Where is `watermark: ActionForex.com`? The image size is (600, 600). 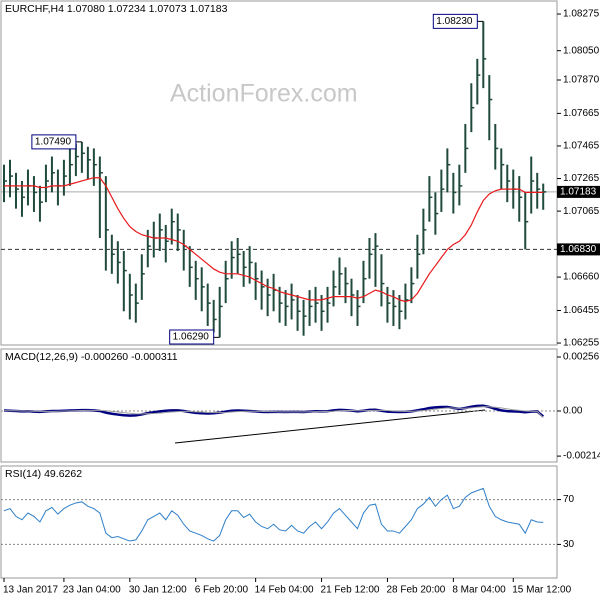
watermark: ActionForex.com is located at coordinates (264, 94).